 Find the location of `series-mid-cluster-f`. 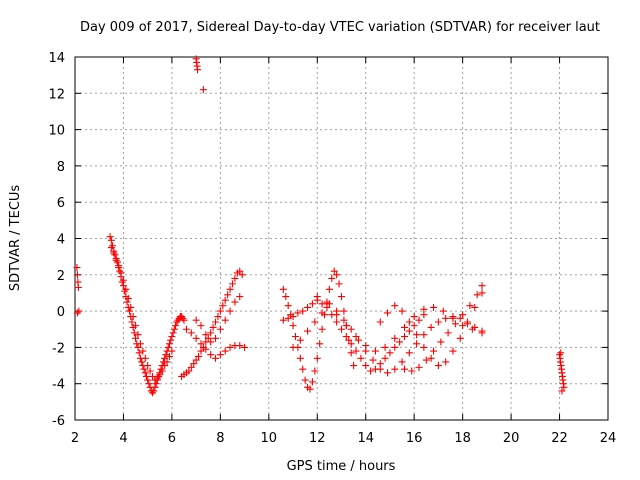

series-mid-cluster-f is located at coordinates (443, 328).